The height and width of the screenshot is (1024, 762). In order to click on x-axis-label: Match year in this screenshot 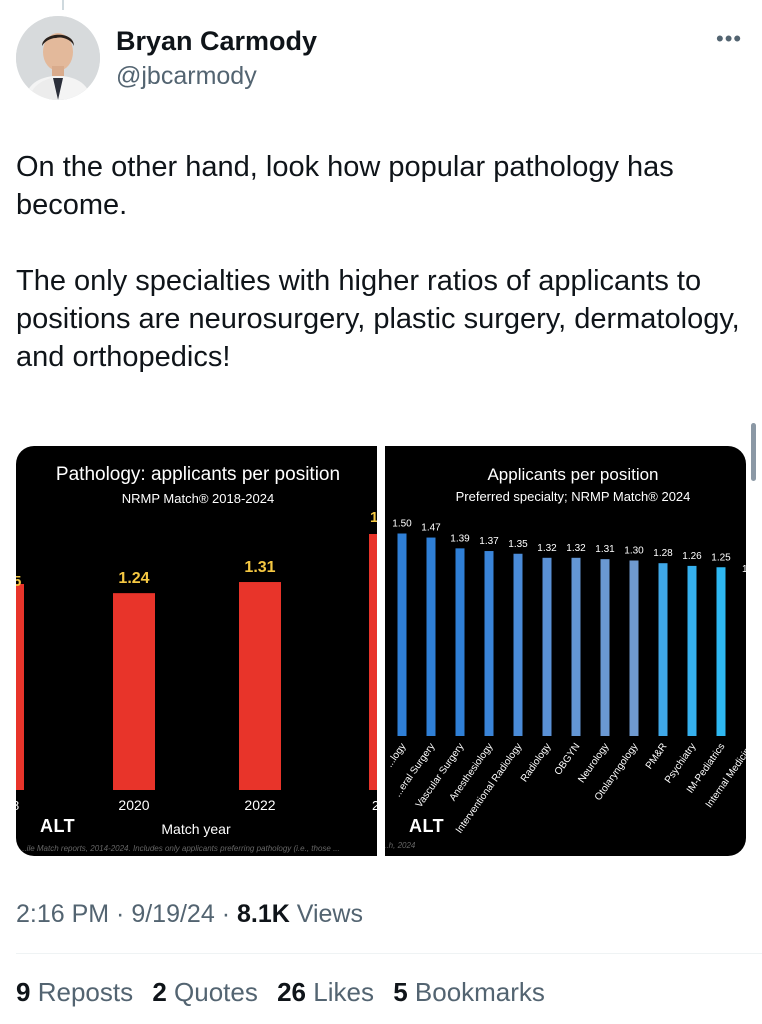, I will do `click(196, 829)`.